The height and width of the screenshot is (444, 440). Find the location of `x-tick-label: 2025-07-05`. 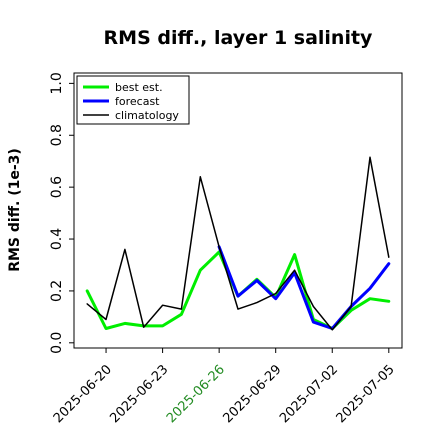

x-tick-label: 2025-07-05 is located at coordinates (366, 394).